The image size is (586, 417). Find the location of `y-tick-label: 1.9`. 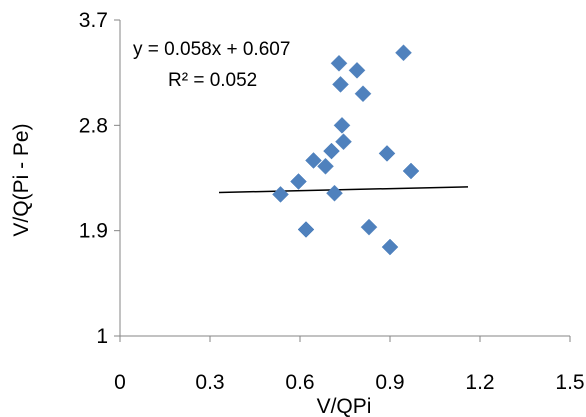

y-tick-label: 1.9 is located at coordinates (93, 231).